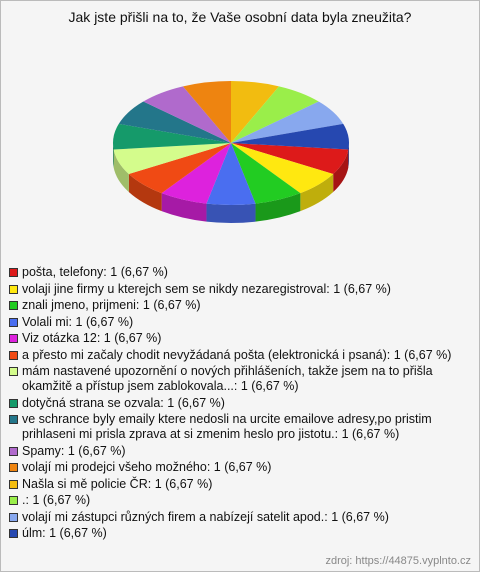  Describe the element at coordinates (47, 321) in the screenshot. I see `legend-label: Volali mi:` at that location.